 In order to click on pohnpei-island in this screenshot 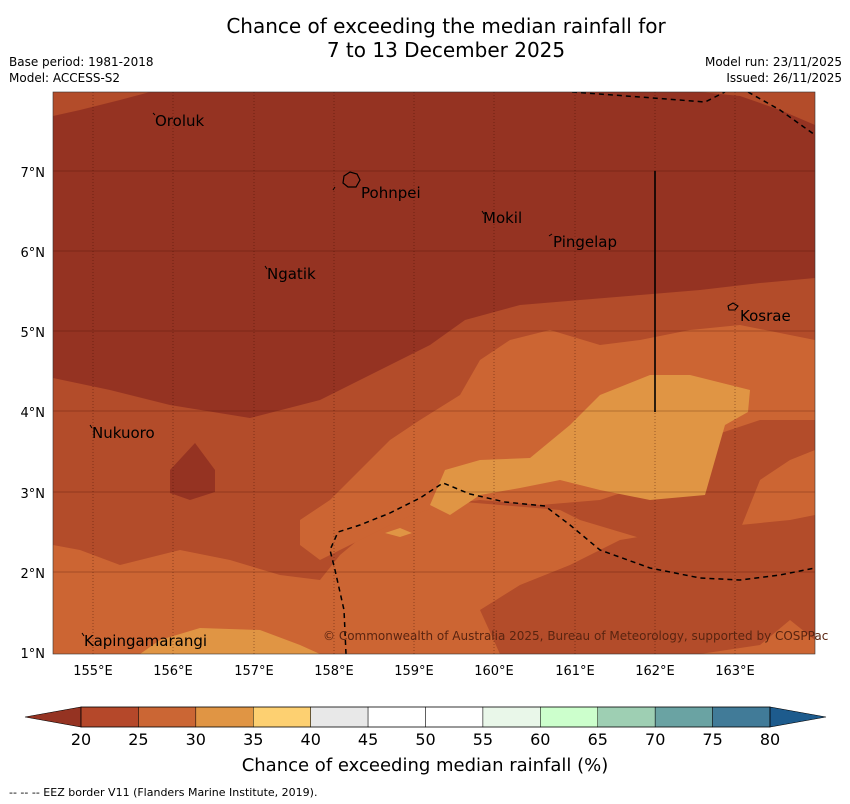, I will do `click(351, 179)`.